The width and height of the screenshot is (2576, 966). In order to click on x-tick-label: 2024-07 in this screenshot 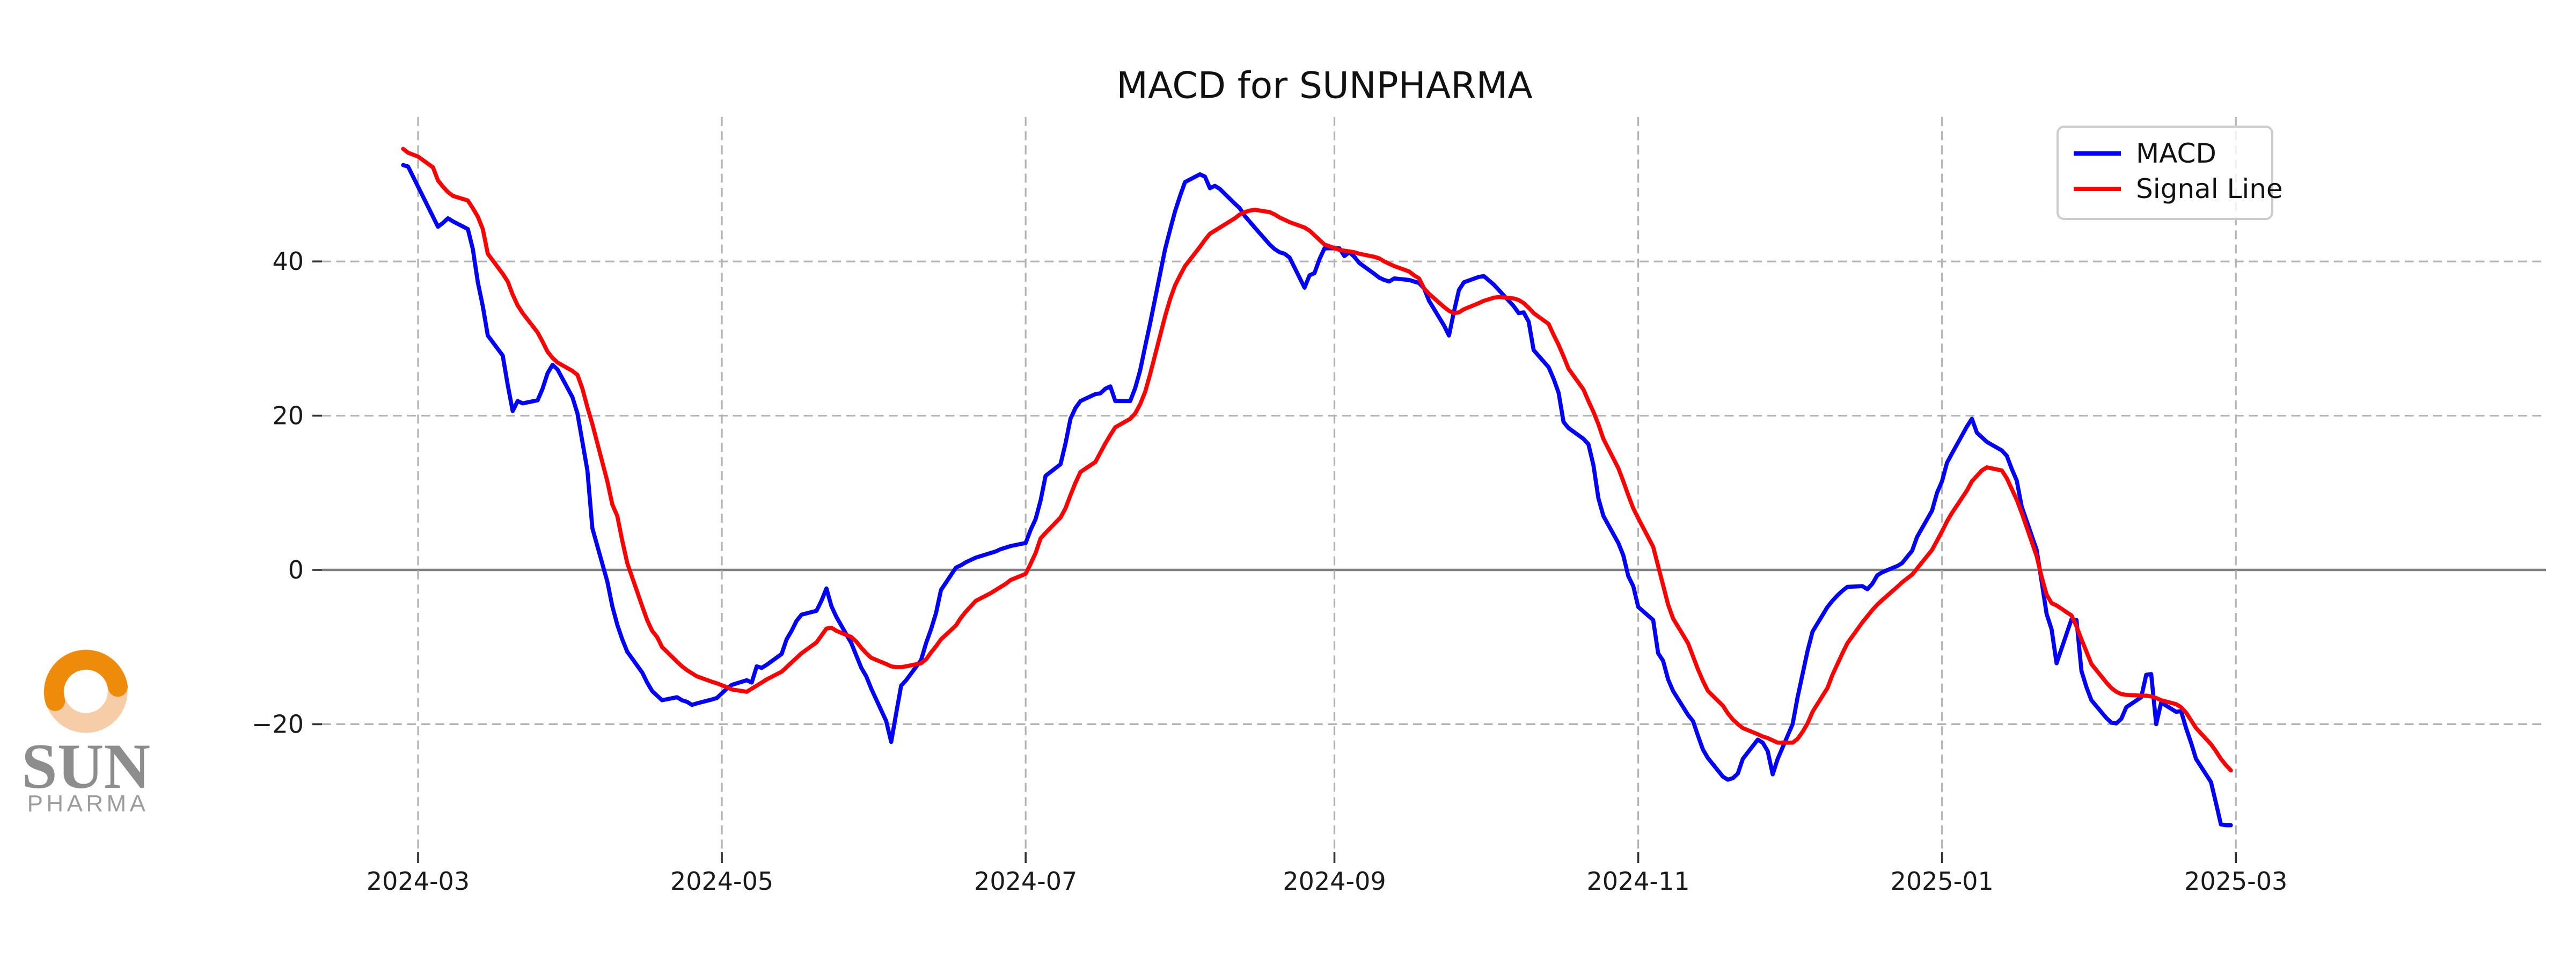, I will do `click(1025, 881)`.